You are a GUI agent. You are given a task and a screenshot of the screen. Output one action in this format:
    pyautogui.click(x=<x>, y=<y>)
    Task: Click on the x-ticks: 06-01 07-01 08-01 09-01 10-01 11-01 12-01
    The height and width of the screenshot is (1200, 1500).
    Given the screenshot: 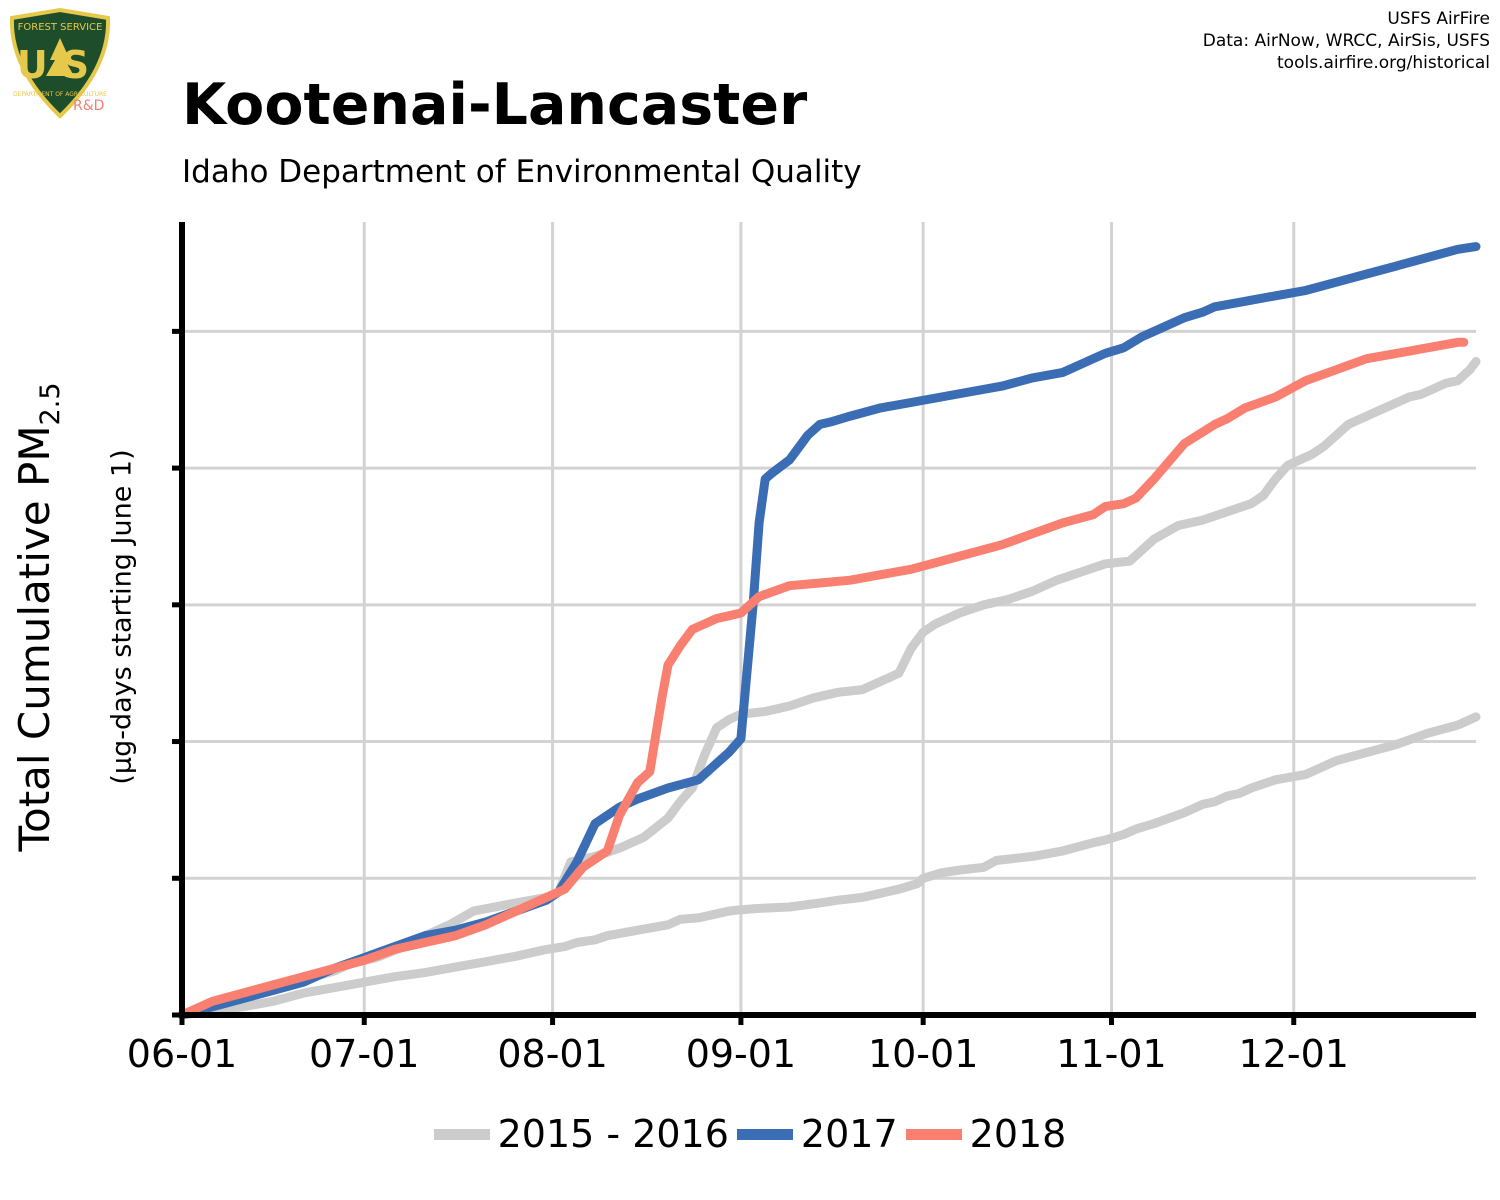 What is the action you would take?
    pyautogui.click(x=738, y=1045)
    